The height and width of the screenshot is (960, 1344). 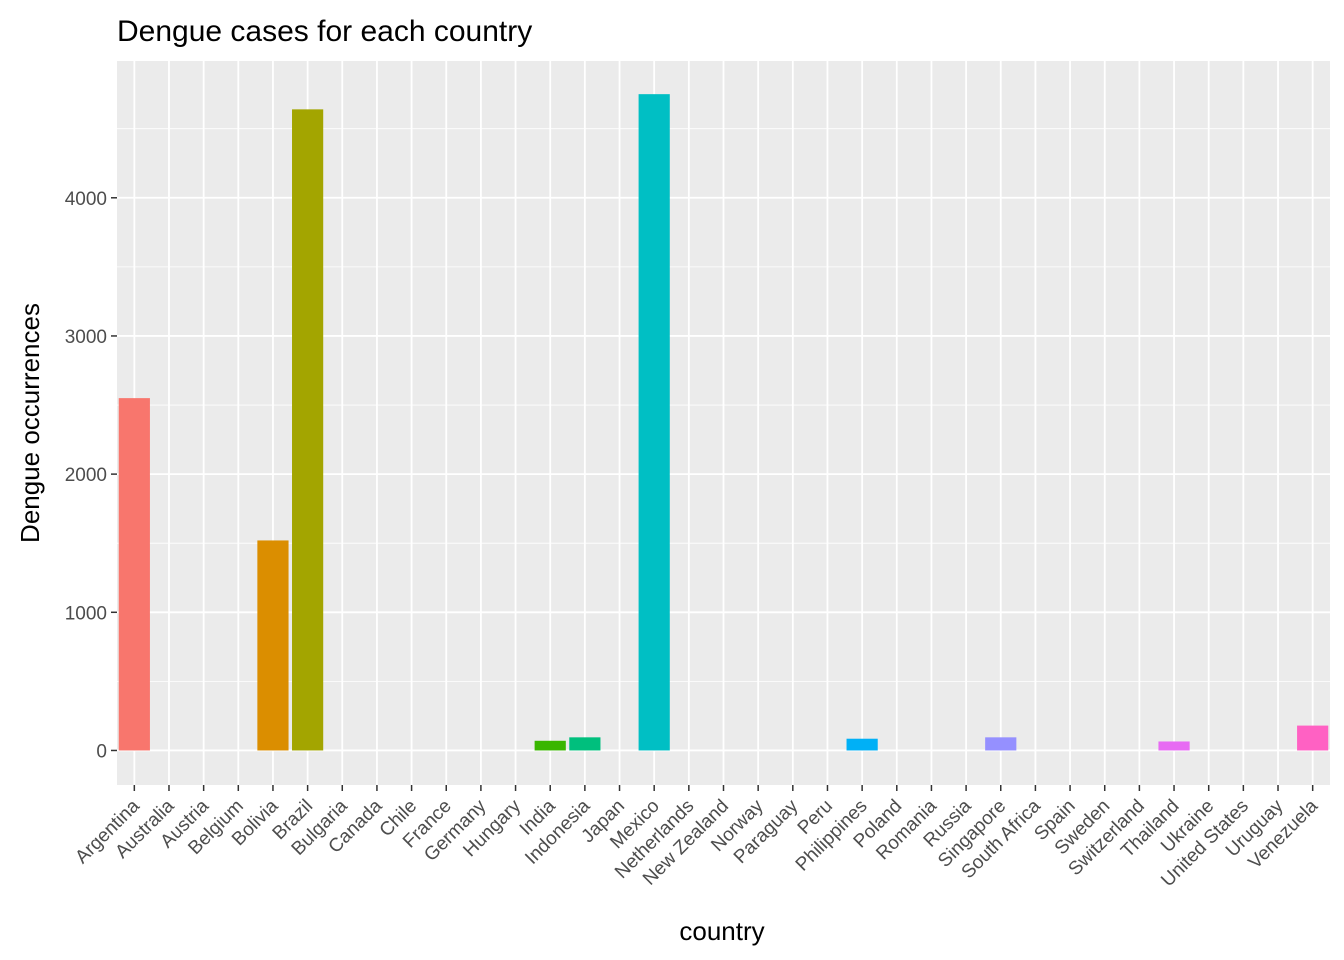 I want to click on y-tick-label: 0, so click(x=101, y=751).